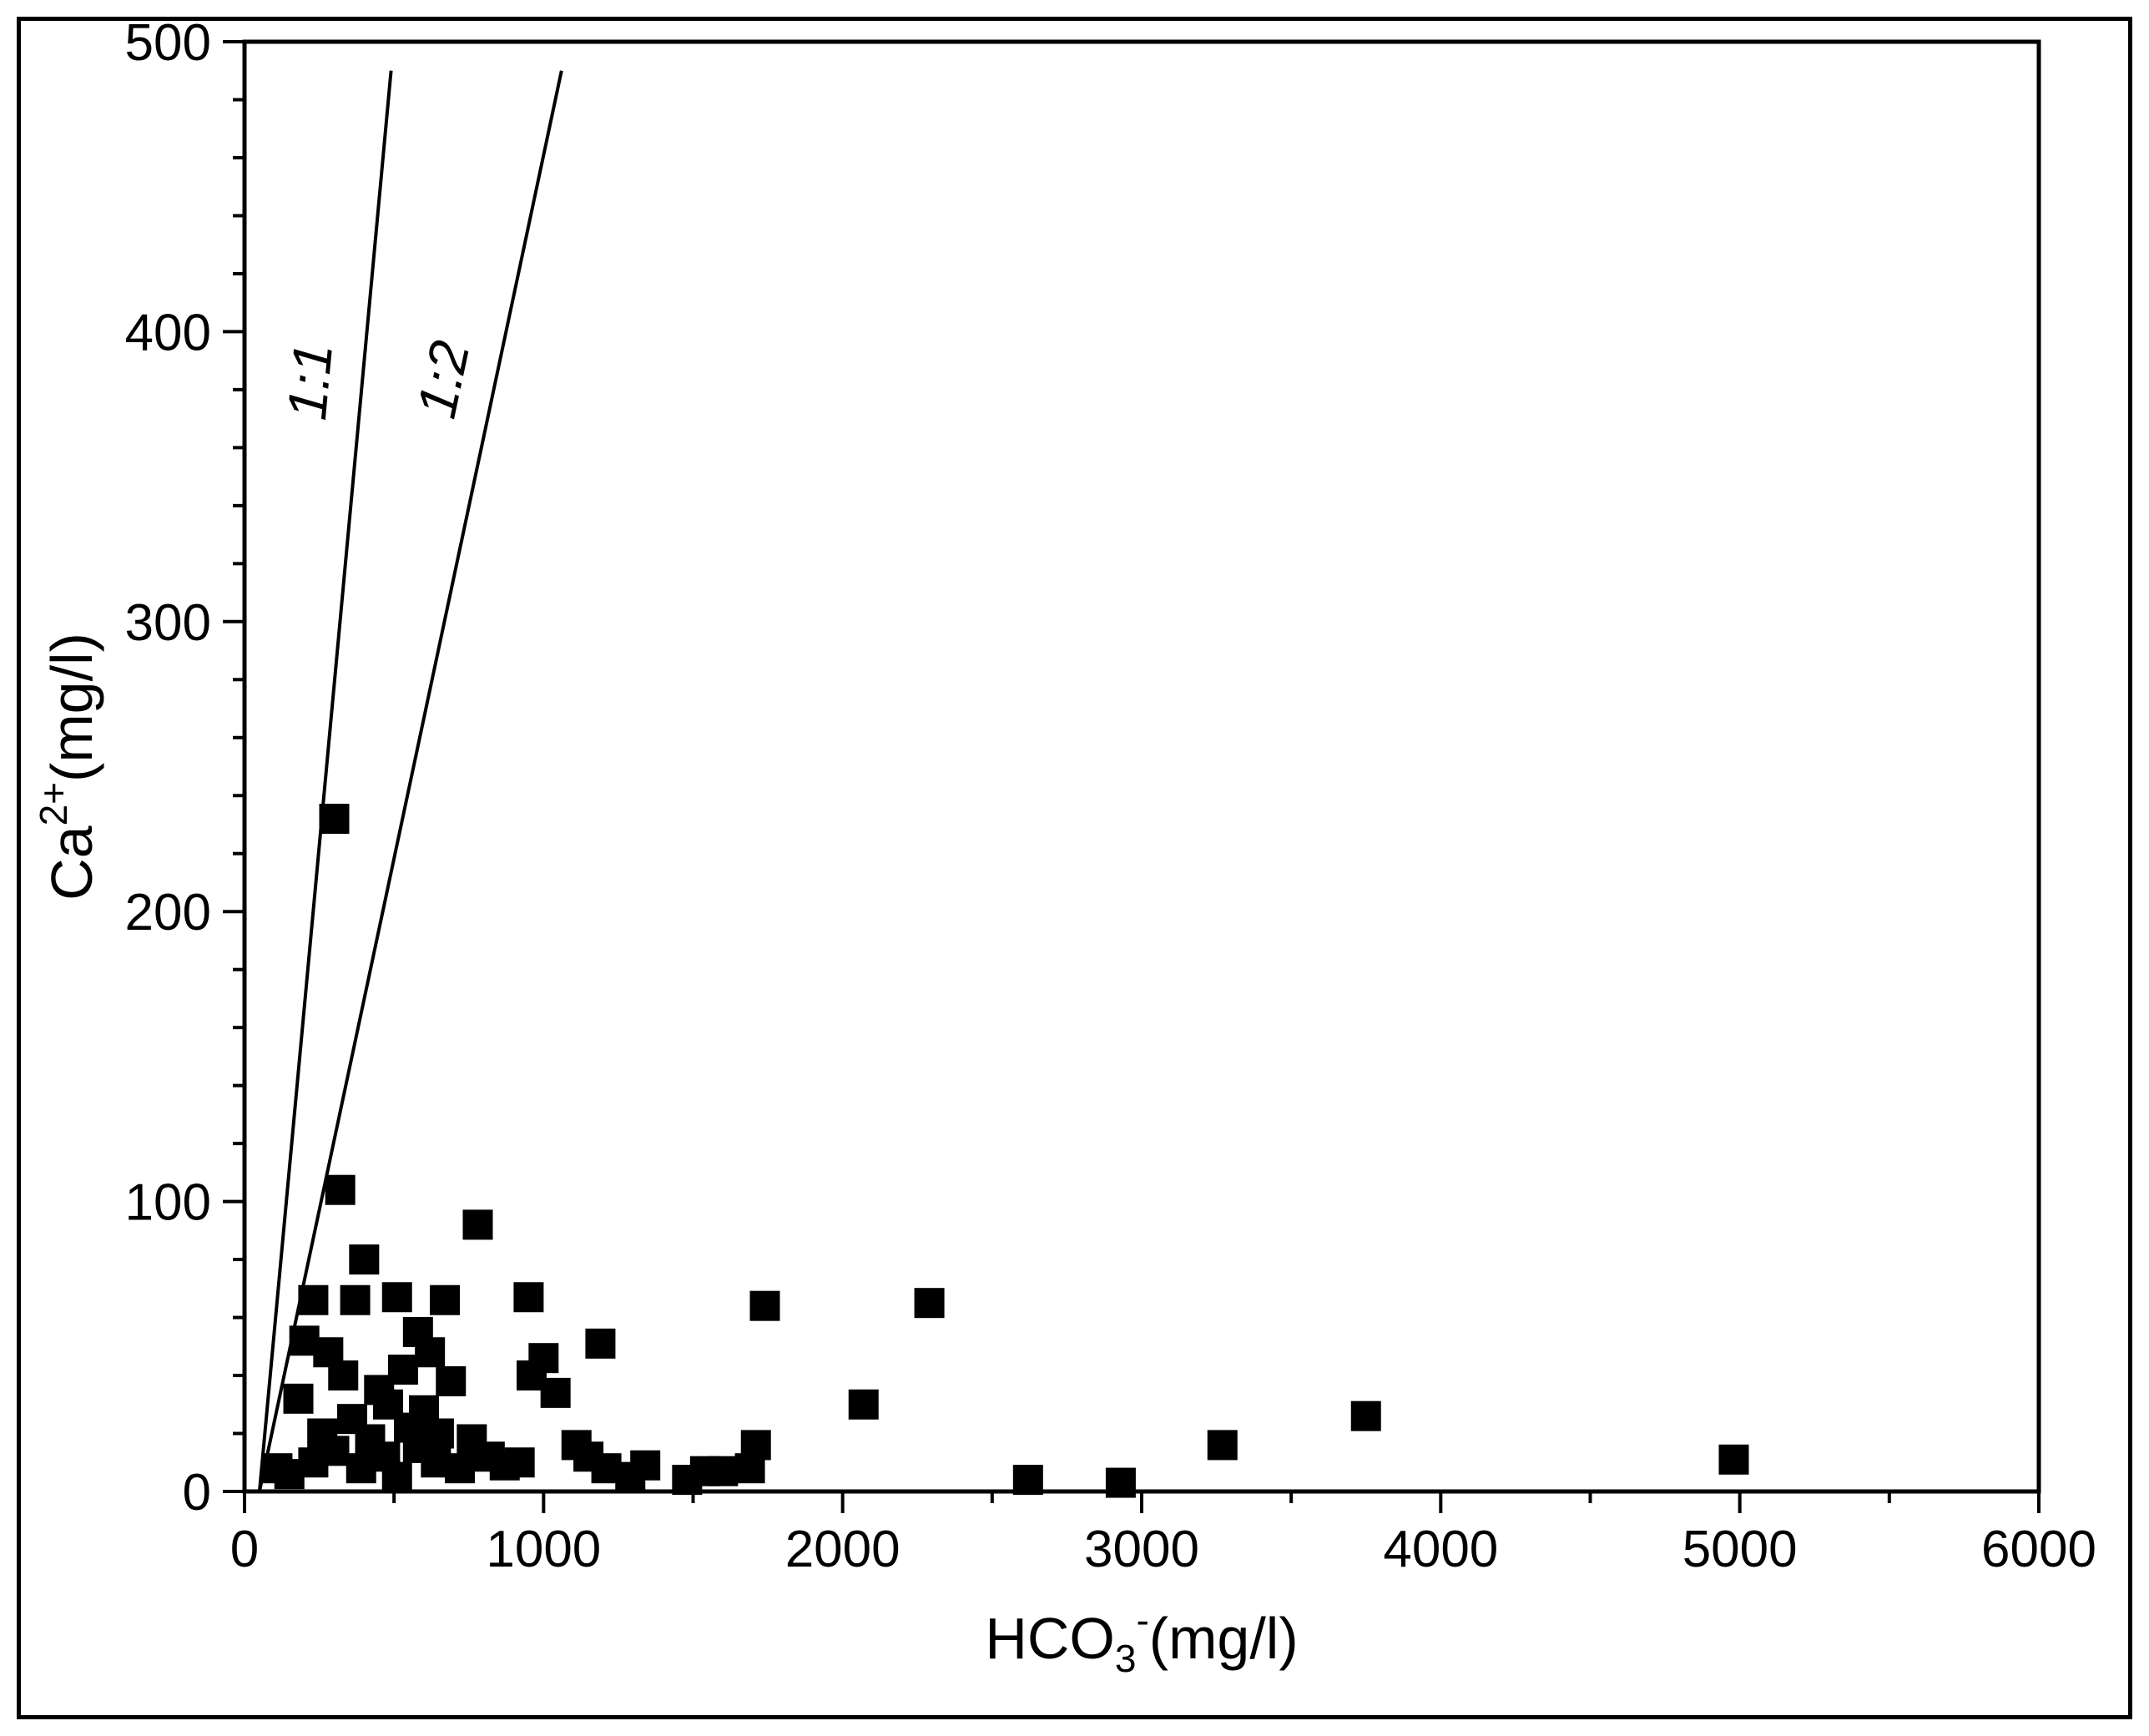 This screenshot has width=2149, height=1736. What do you see at coordinates (168, 912) in the screenshot?
I see `y-tick-label: 200` at bounding box center [168, 912].